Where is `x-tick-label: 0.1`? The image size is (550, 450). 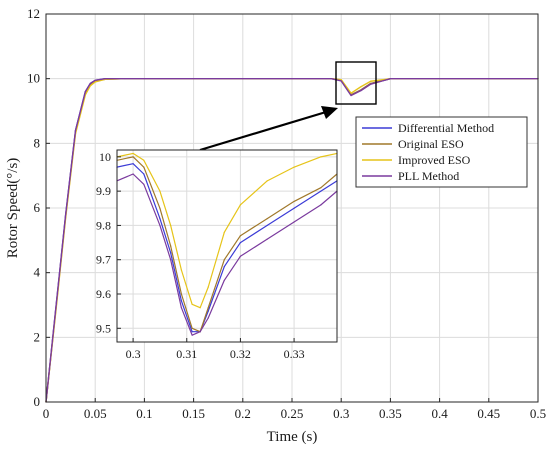 x-tick-label: 0.1 is located at coordinates (144, 413).